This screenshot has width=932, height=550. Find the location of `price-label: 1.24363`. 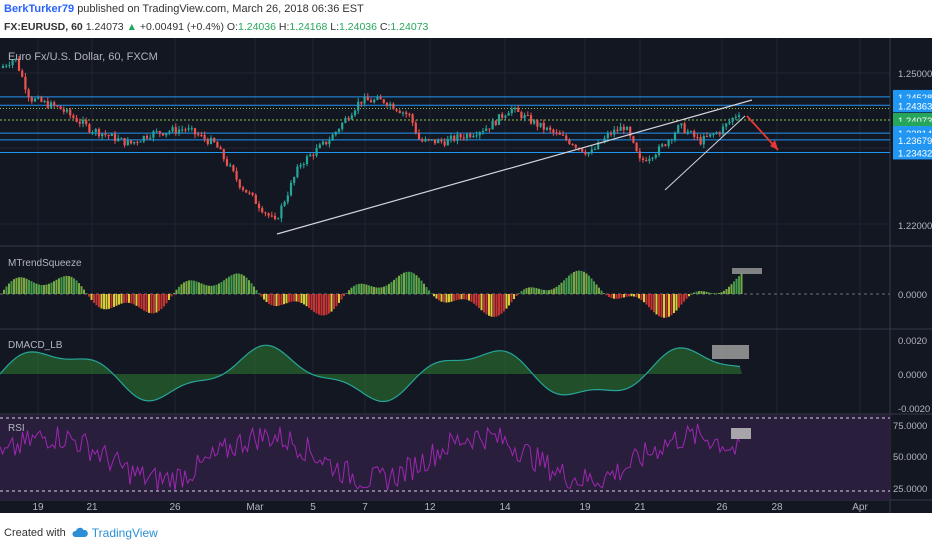

price-label: 1.24363 is located at coordinates (915, 106).